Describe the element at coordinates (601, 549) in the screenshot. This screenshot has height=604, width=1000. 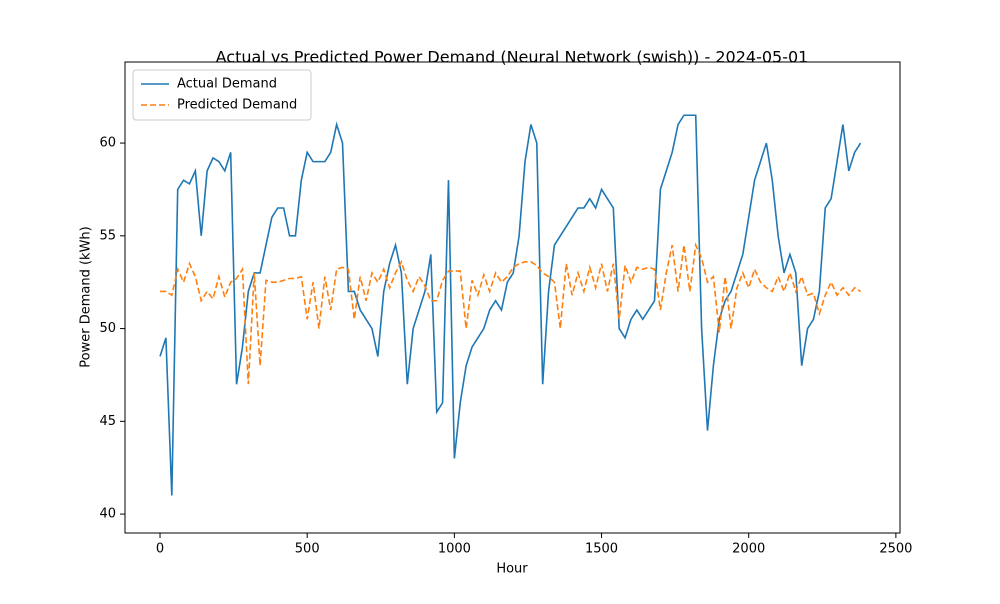
I see `x-tick-label: 1500` at that location.